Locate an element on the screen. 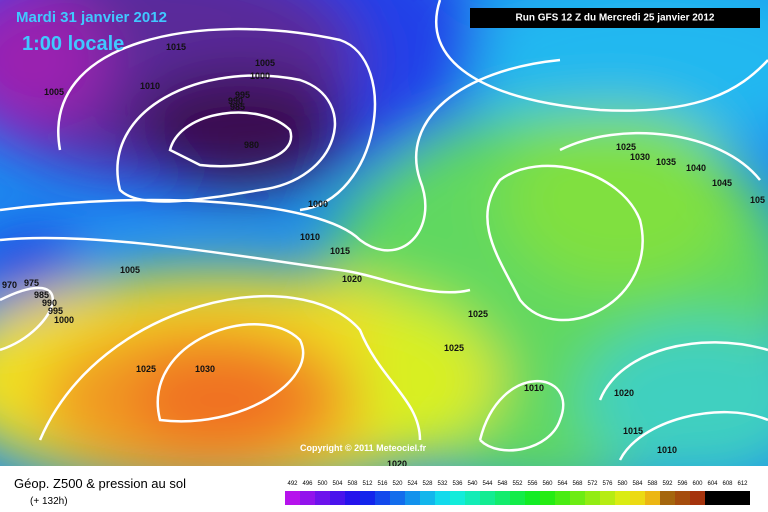 This screenshot has width=768, height=512. isobar-label: 1030 is located at coordinates (640, 157).